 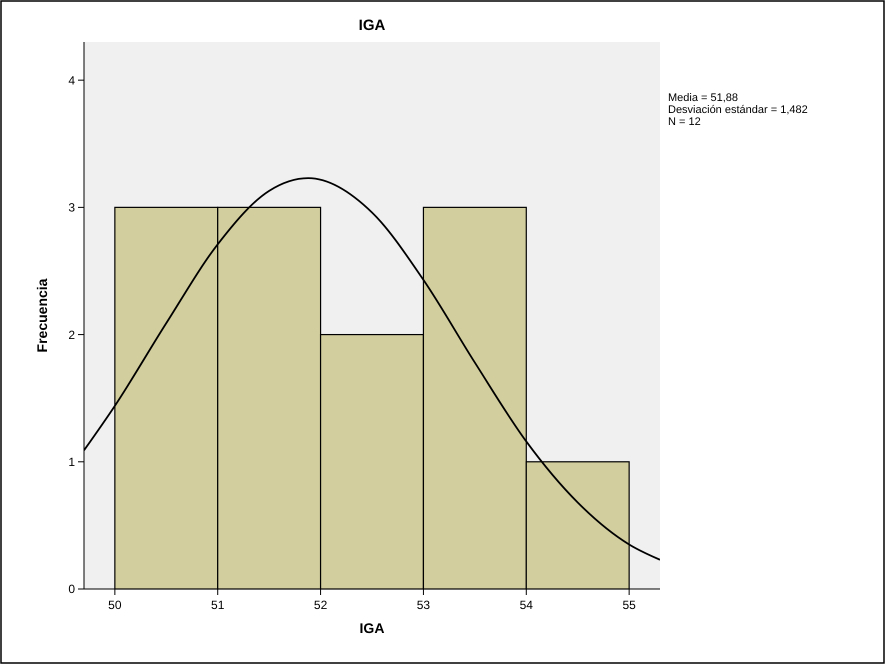 I want to click on text: N = 12, so click(x=684, y=122).